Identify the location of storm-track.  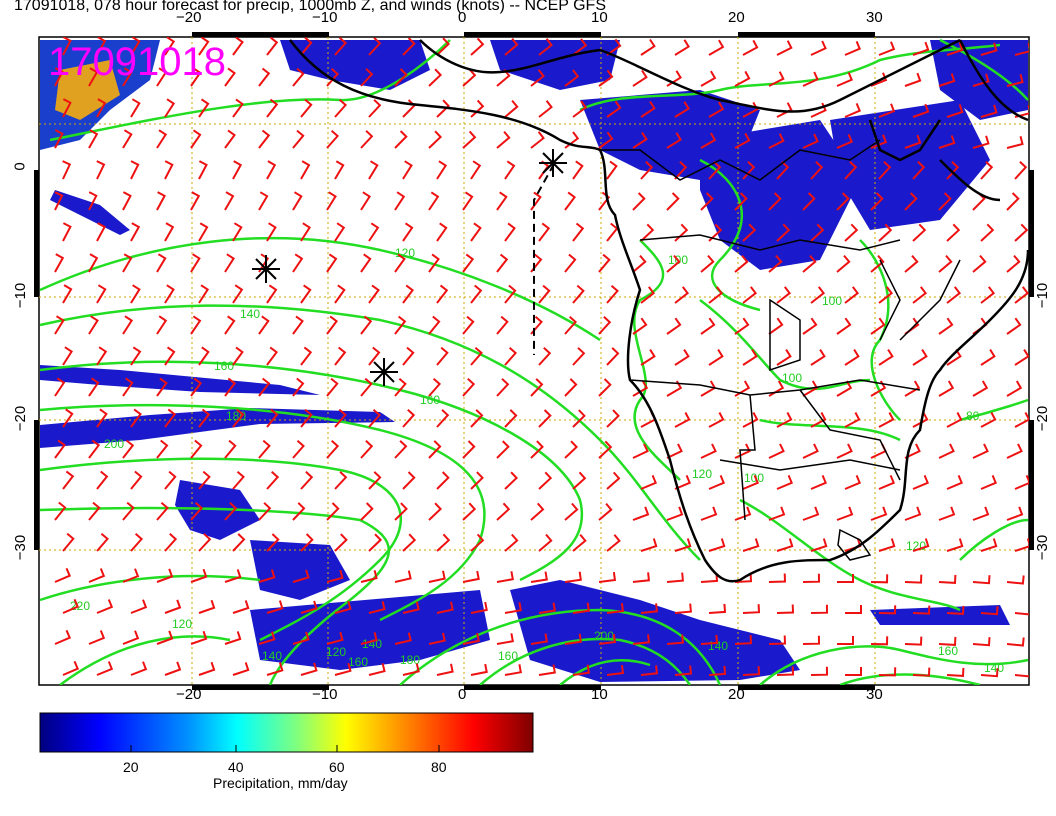
(544, 259).